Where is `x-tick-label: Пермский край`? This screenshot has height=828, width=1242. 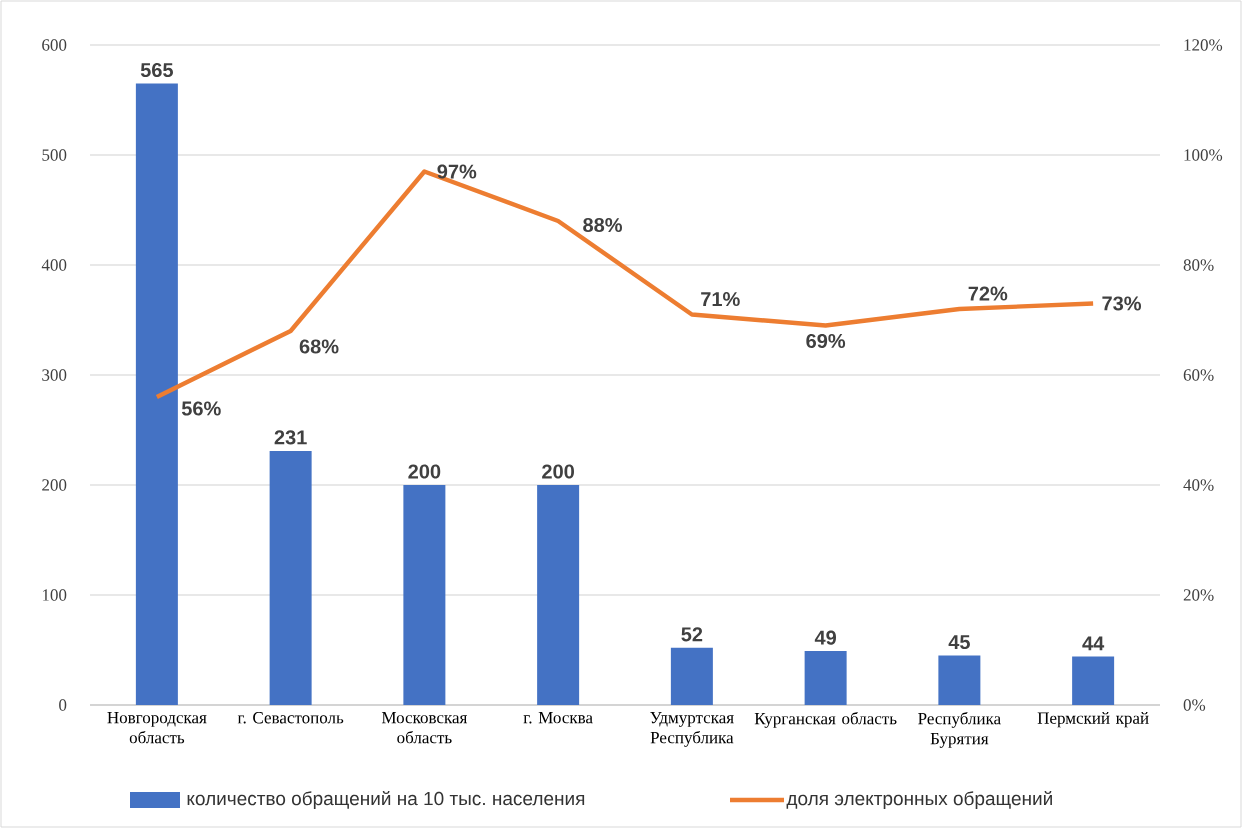 x-tick-label: Пермский край is located at coordinates (1093, 720).